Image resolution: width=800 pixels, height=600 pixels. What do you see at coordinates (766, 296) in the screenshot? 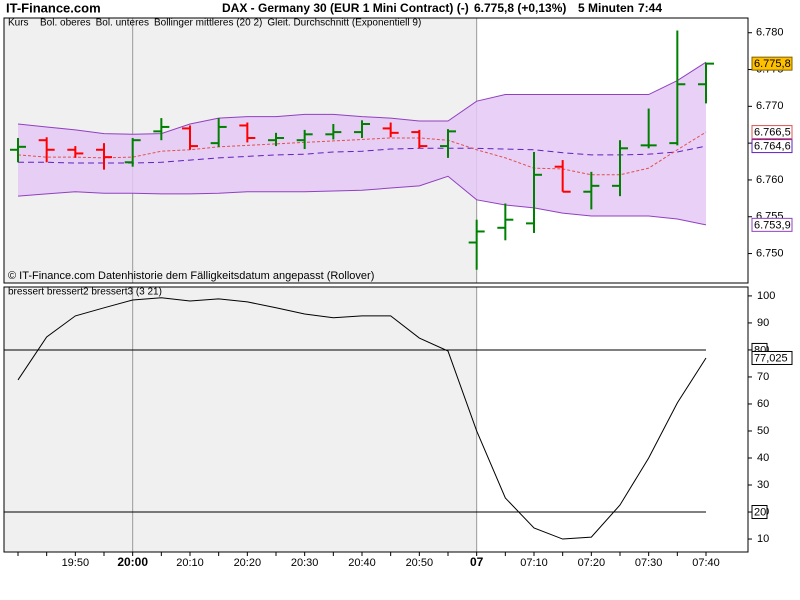
I see `y-tick-label: 100` at bounding box center [766, 296].